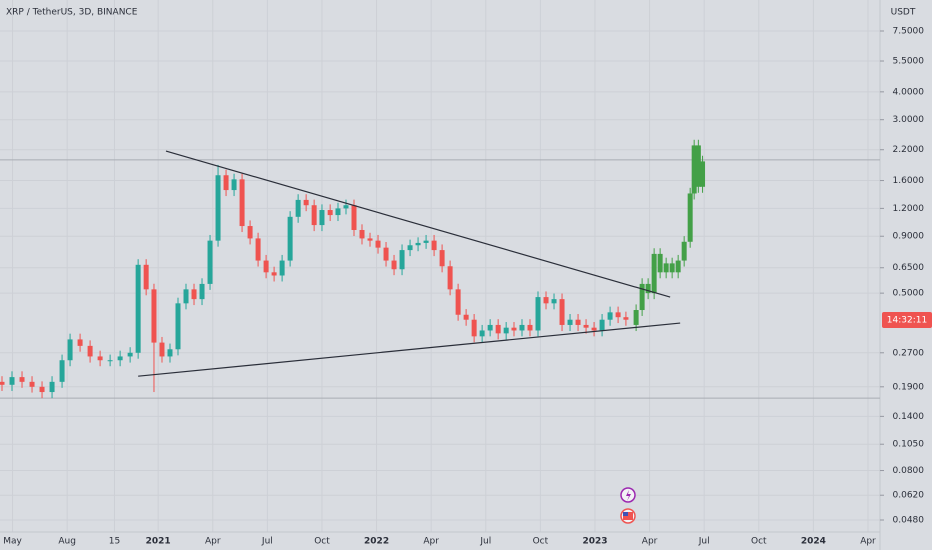 The width and height of the screenshot is (932, 550). What do you see at coordinates (909, 31) in the screenshot?
I see `y-tick-label: 7.5000` at bounding box center [909, 31].